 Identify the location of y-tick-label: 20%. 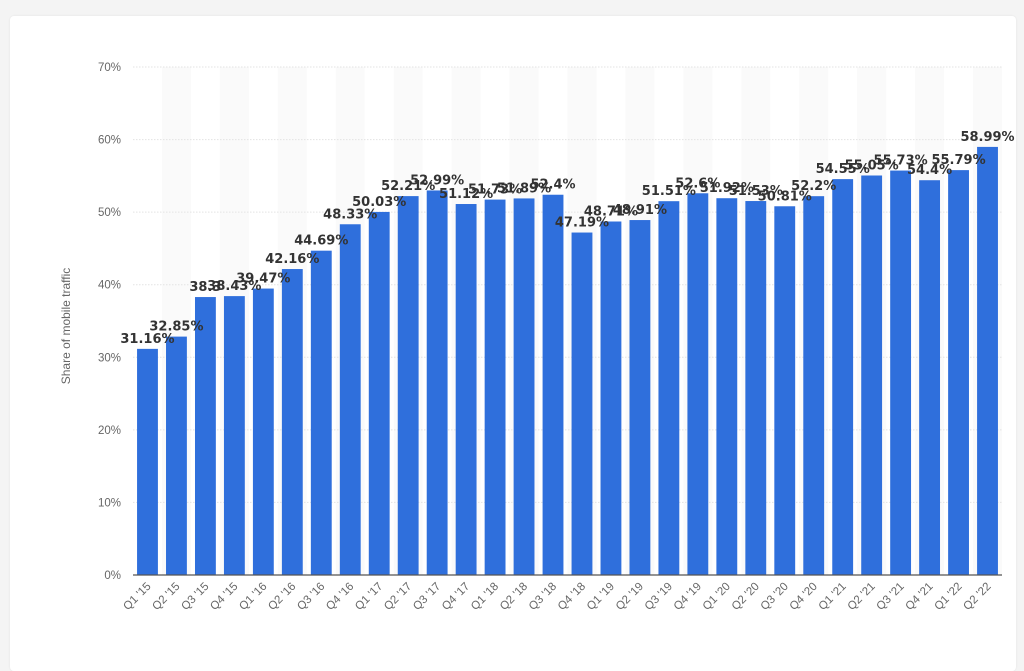
(109, 431).